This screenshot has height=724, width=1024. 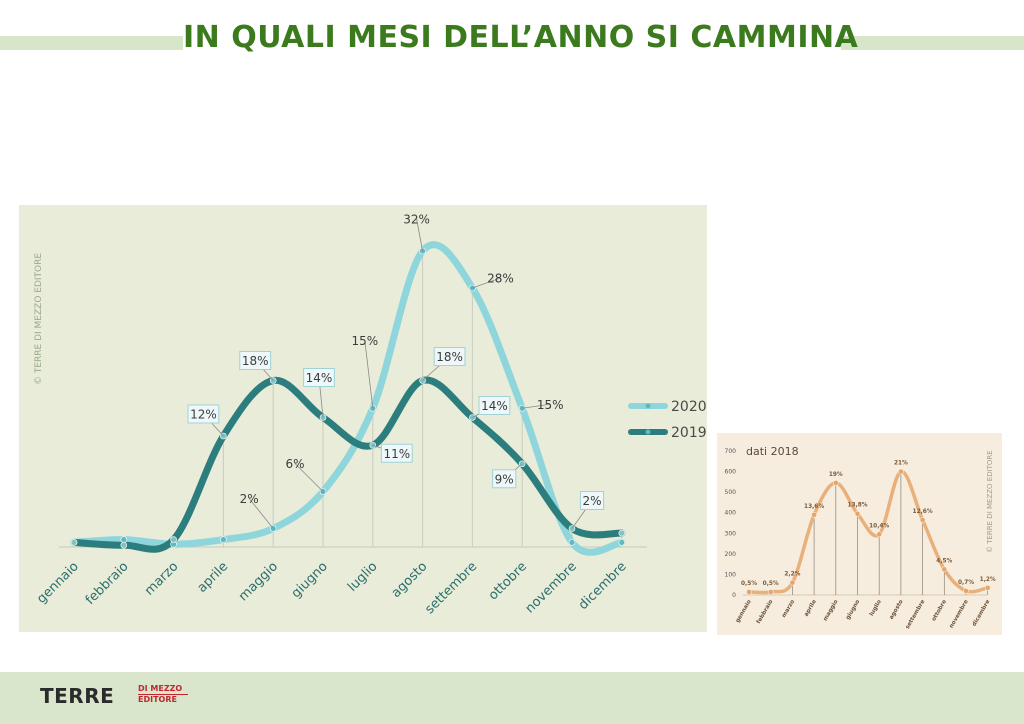 I want to click on mini-data-label: 4,5%, so click(x=944, y=561).